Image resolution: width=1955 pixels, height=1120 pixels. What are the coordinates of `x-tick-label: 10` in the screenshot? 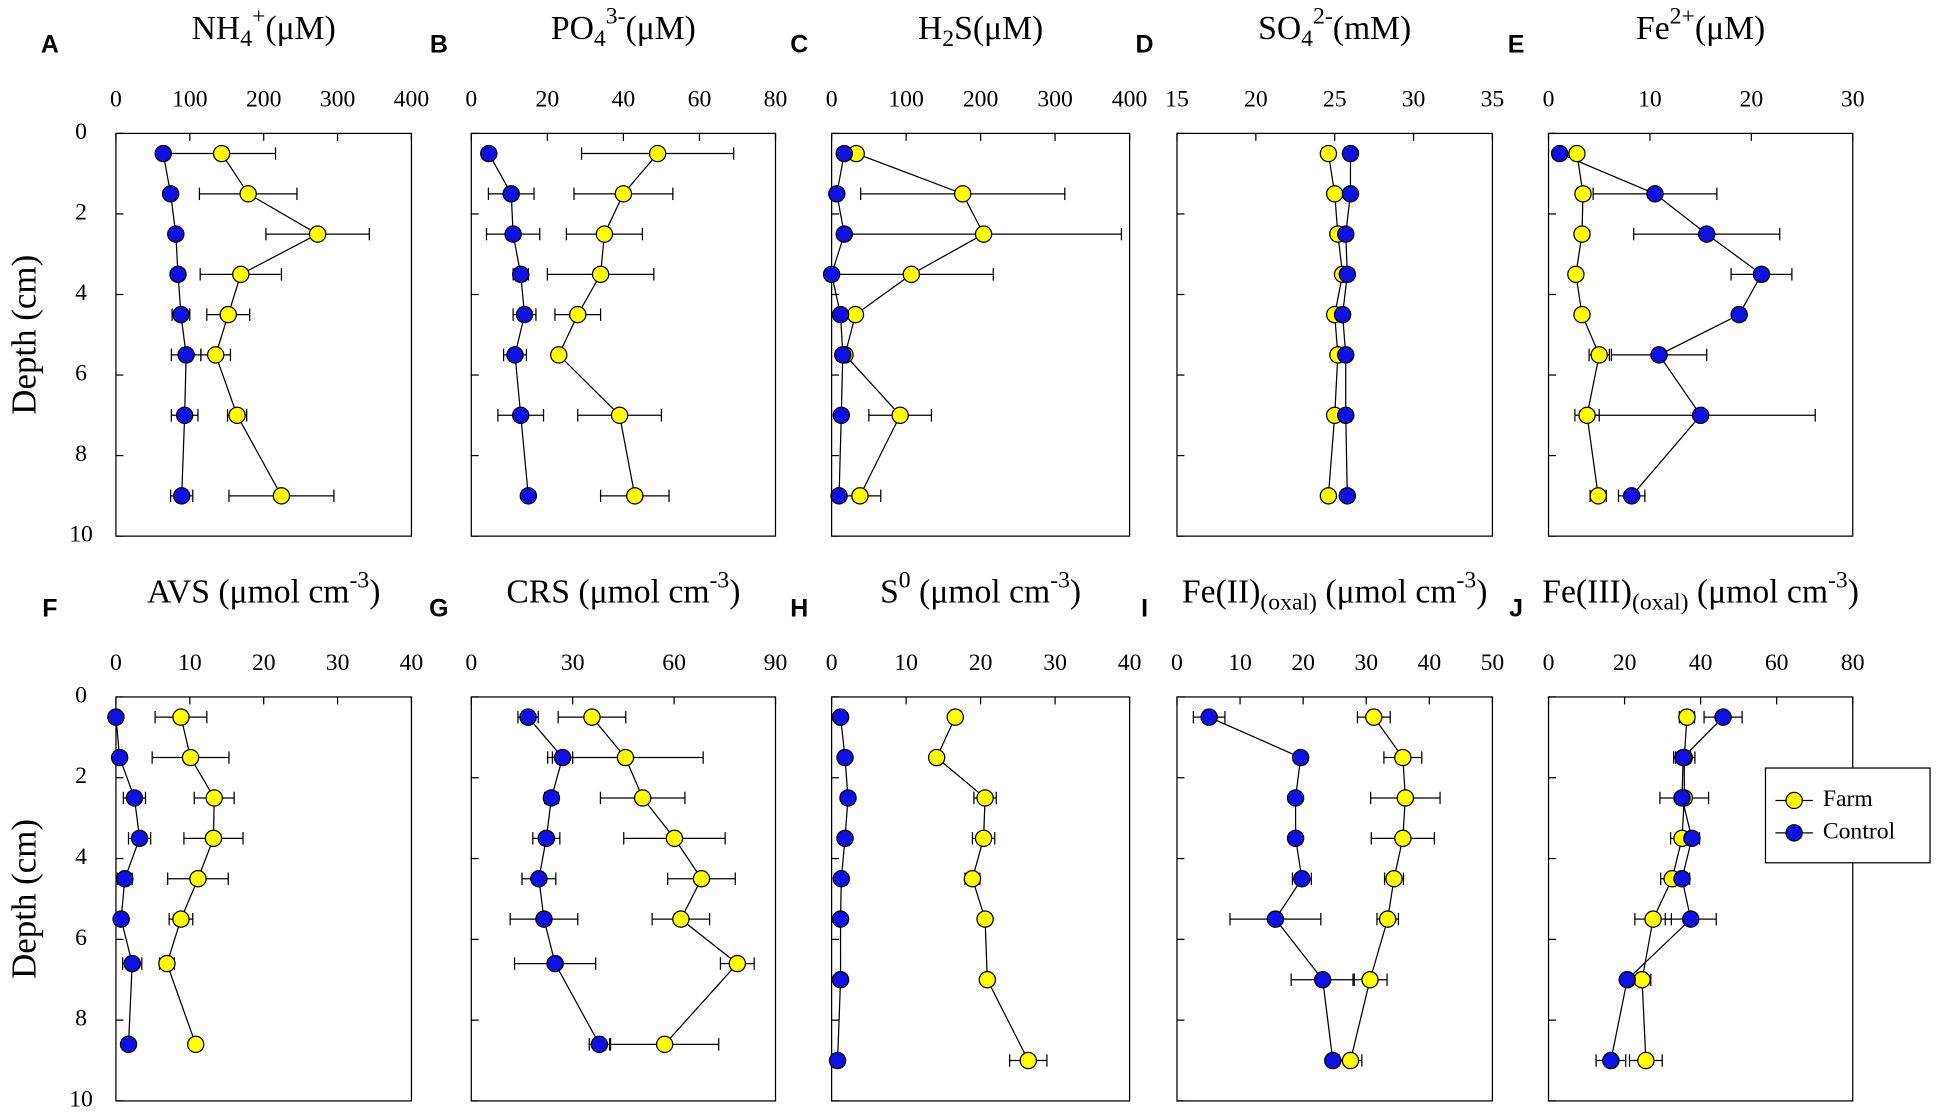 It's located at (1240, 663).